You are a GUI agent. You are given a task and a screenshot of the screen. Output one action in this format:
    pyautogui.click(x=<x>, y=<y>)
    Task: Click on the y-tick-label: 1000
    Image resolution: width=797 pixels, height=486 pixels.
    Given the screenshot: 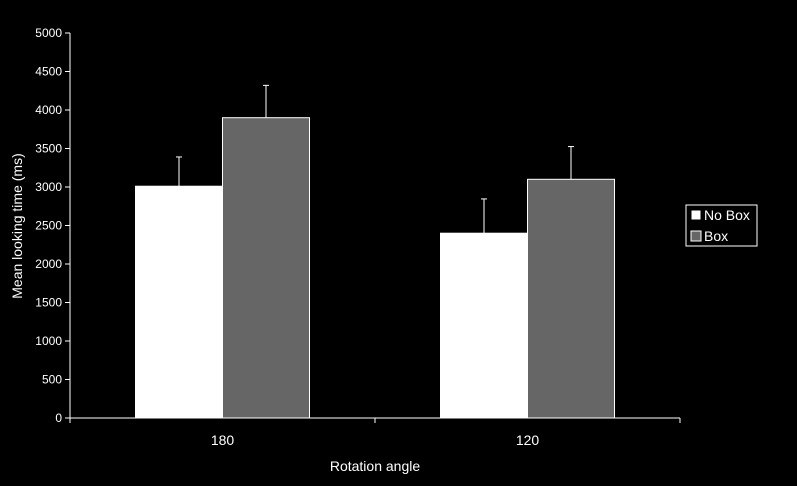 What is the action you would take?
    pyautogui.click(x=48, y=341)
    